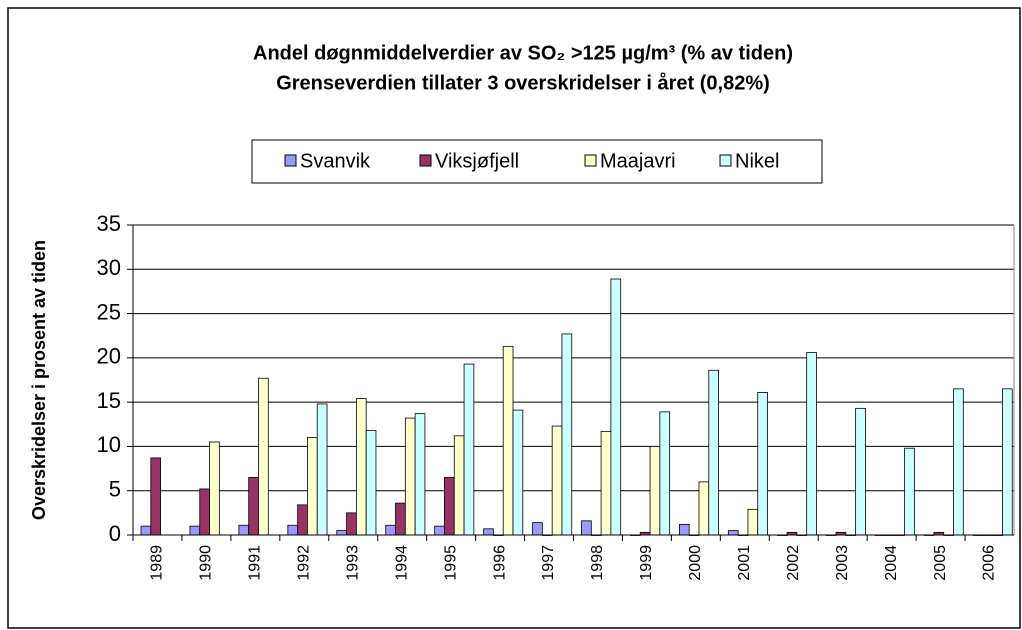 The width and height of the screenshot is (1022, 630). What do you see at coordinates (304, 563) in the screenshot?
I see `x-tick-label: 1992` at bounding box center [304, 563].